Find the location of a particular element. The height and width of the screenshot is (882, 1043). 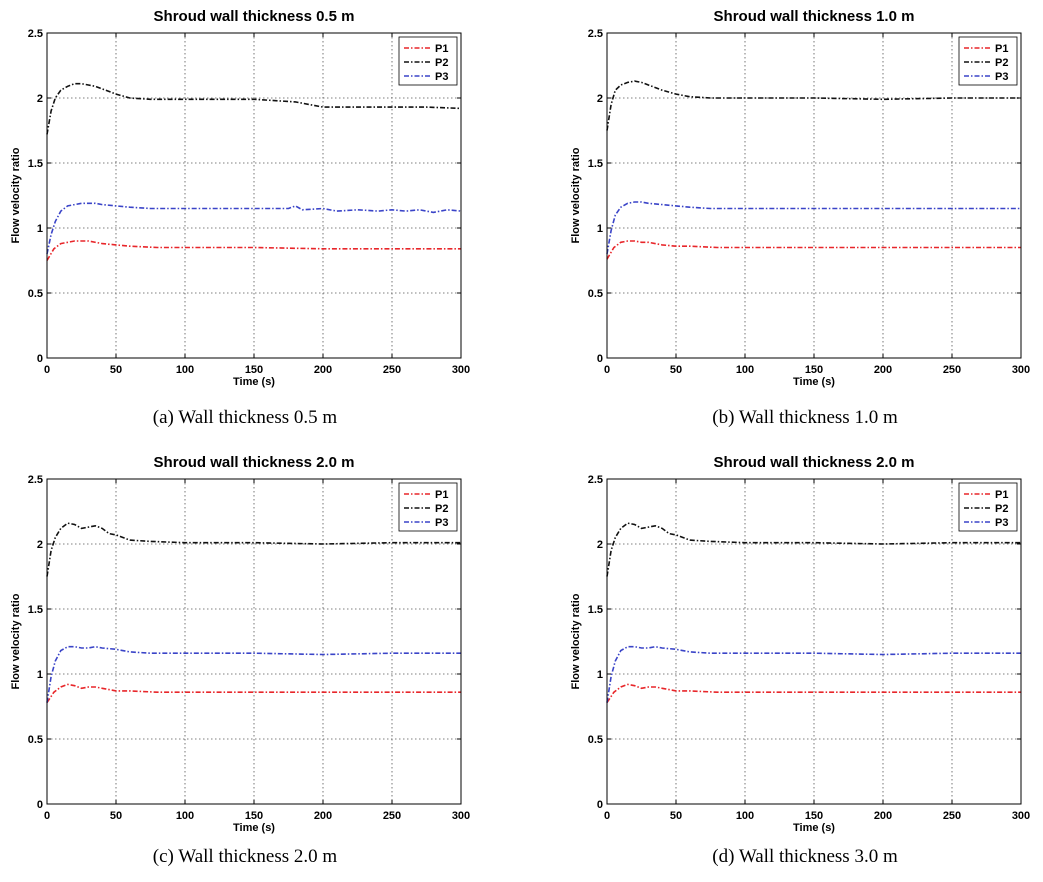

panel-caption: (c) Wall thickness 2.0 m is located at coordinates (245, 856).